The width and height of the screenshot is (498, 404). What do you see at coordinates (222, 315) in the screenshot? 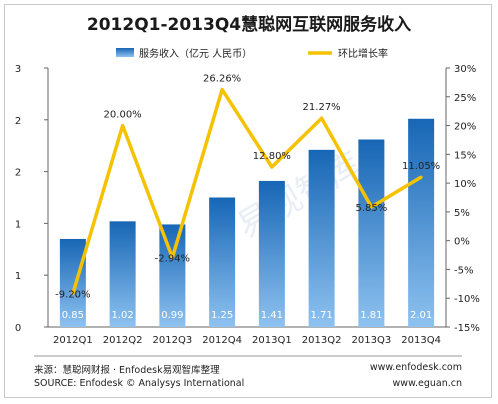
I see `bar-value-label: 1.25` at bounding box center [222, 315].